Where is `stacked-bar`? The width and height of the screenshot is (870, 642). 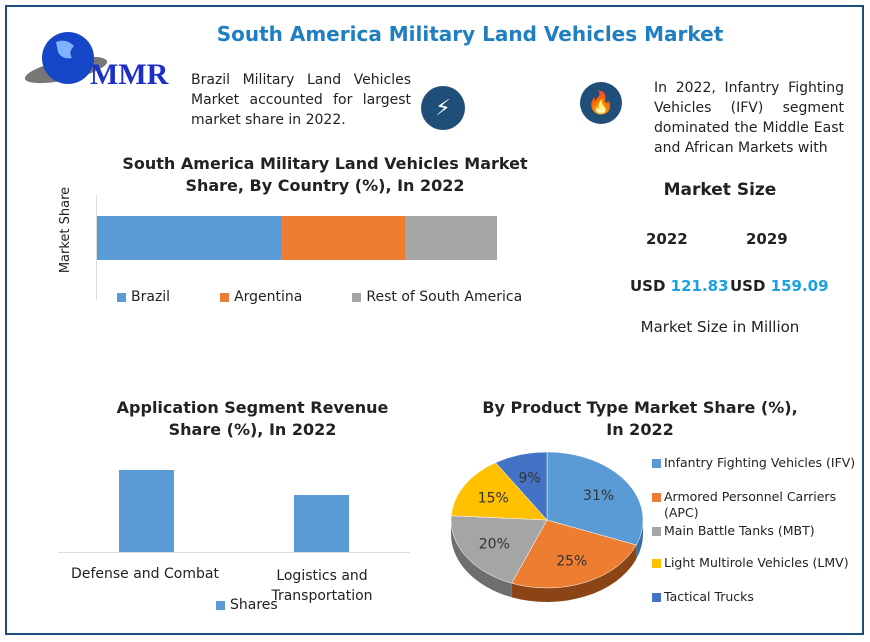
stacked-bar is located at coordinates (297, 238).